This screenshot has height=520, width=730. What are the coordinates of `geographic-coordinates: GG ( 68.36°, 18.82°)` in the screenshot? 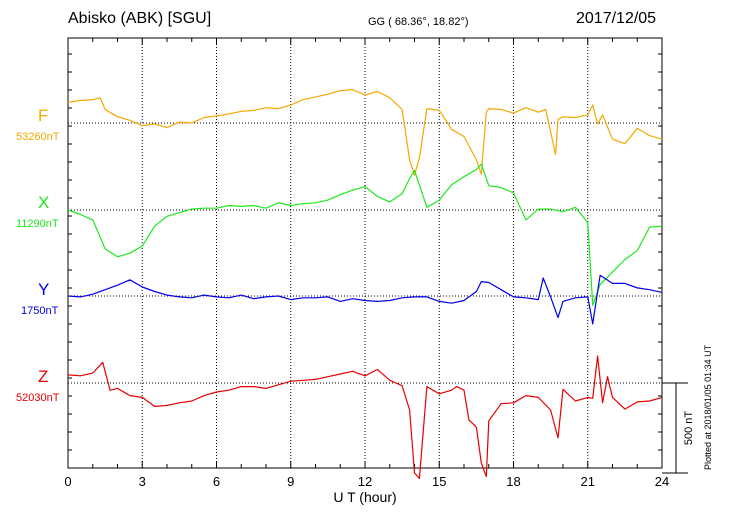 It's located at (418, 22).